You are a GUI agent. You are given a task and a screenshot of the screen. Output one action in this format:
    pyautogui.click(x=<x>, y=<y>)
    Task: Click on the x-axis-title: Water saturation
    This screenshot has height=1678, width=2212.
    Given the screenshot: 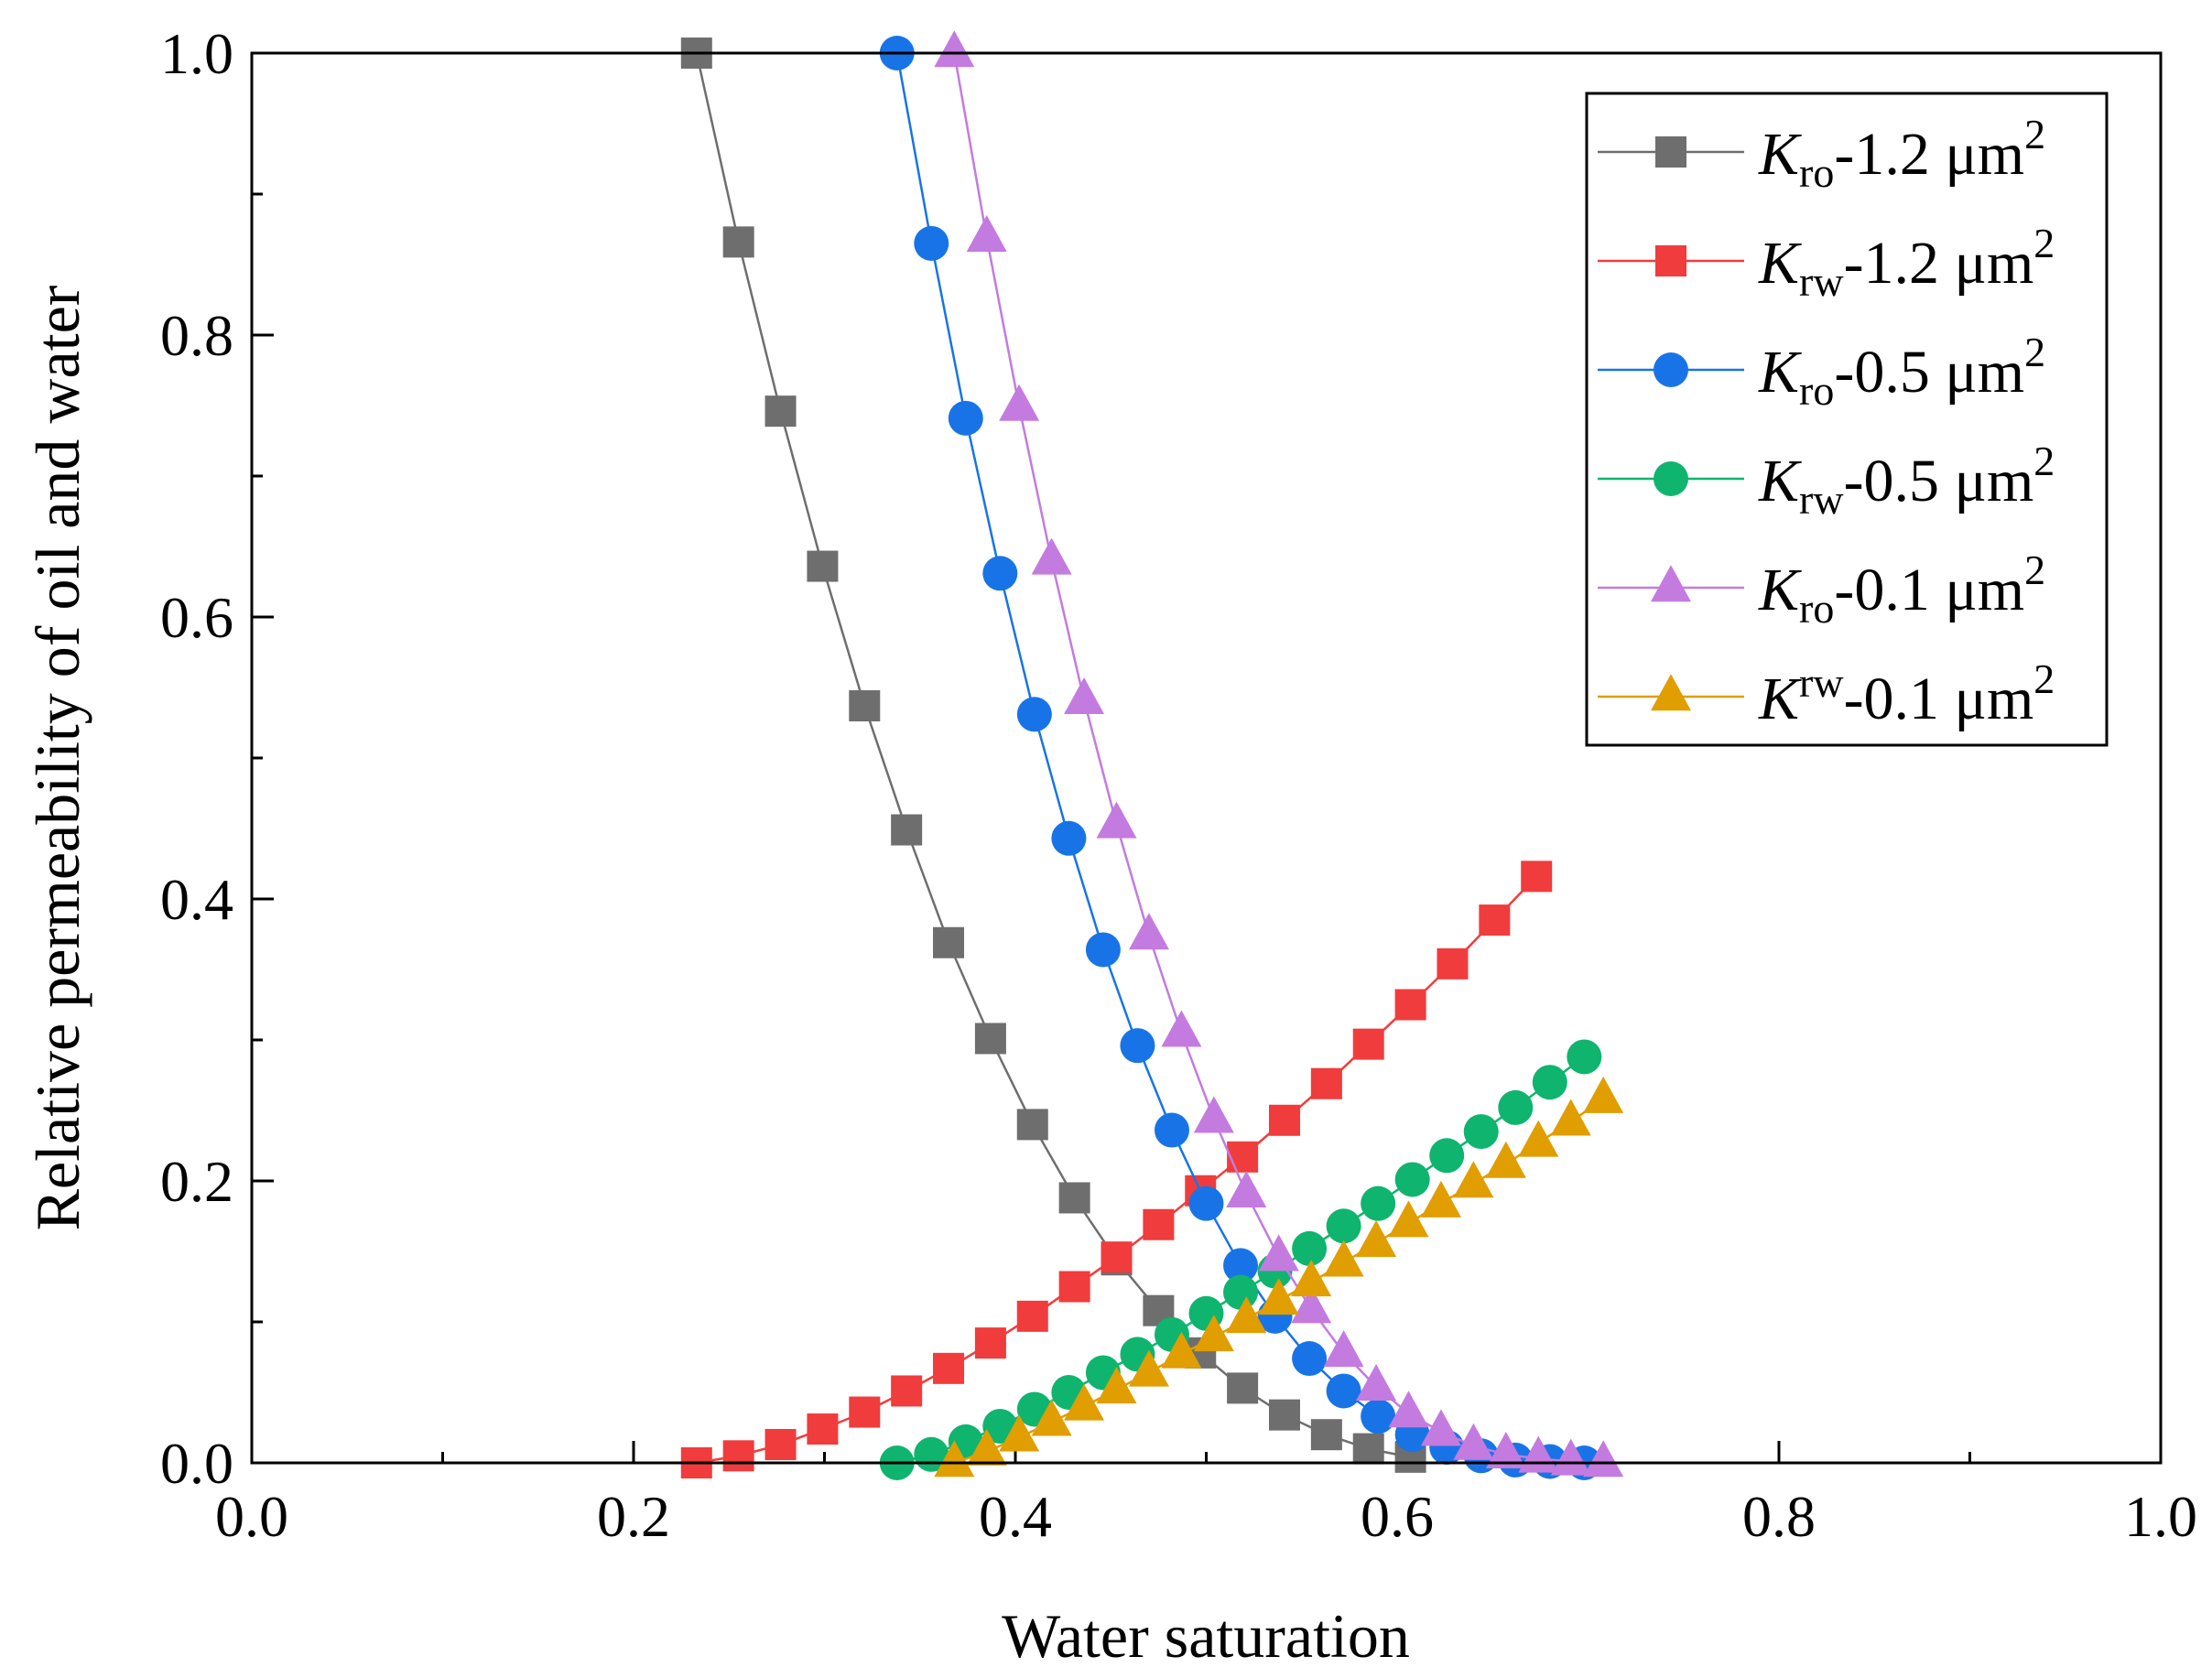 What is the action you would take?
    pyautogui.click(x=1206, y=1636)
    